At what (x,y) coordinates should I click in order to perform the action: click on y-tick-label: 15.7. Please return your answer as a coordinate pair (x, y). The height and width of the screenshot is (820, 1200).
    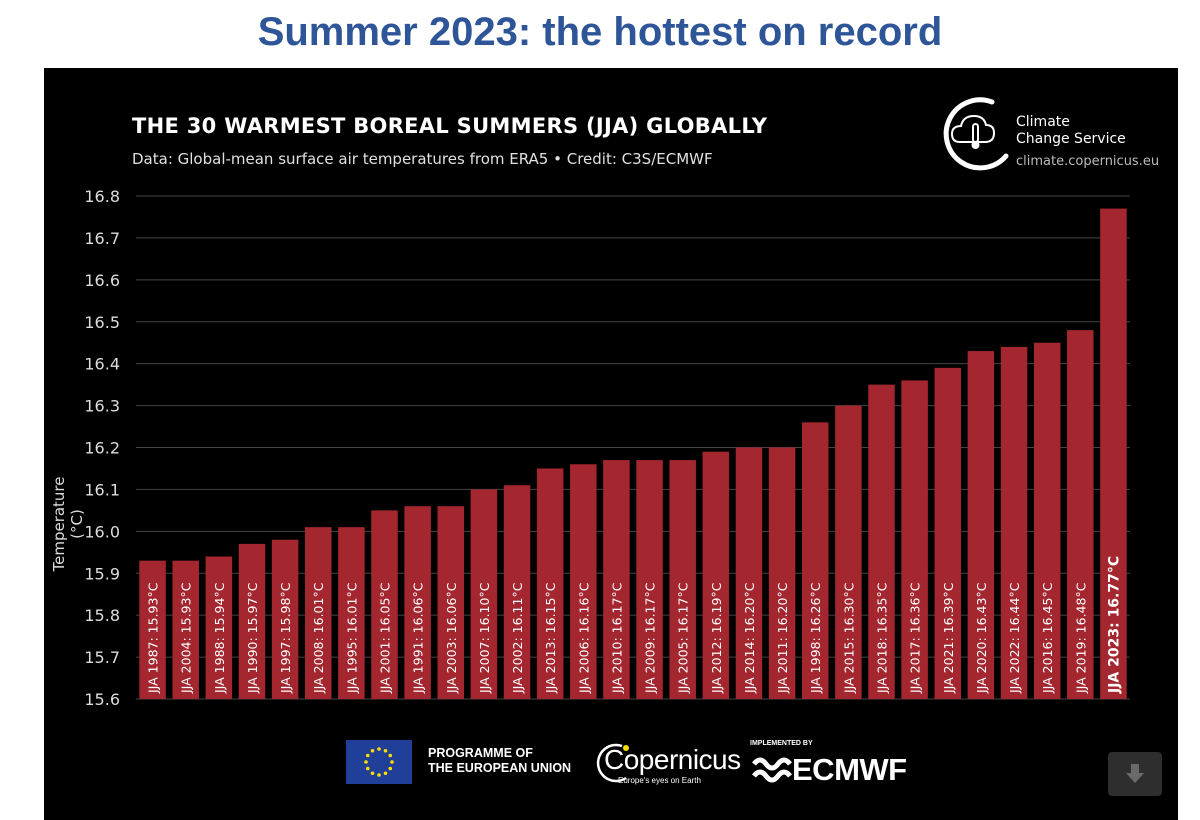
    Looking at the image, I should click on (102, 657).